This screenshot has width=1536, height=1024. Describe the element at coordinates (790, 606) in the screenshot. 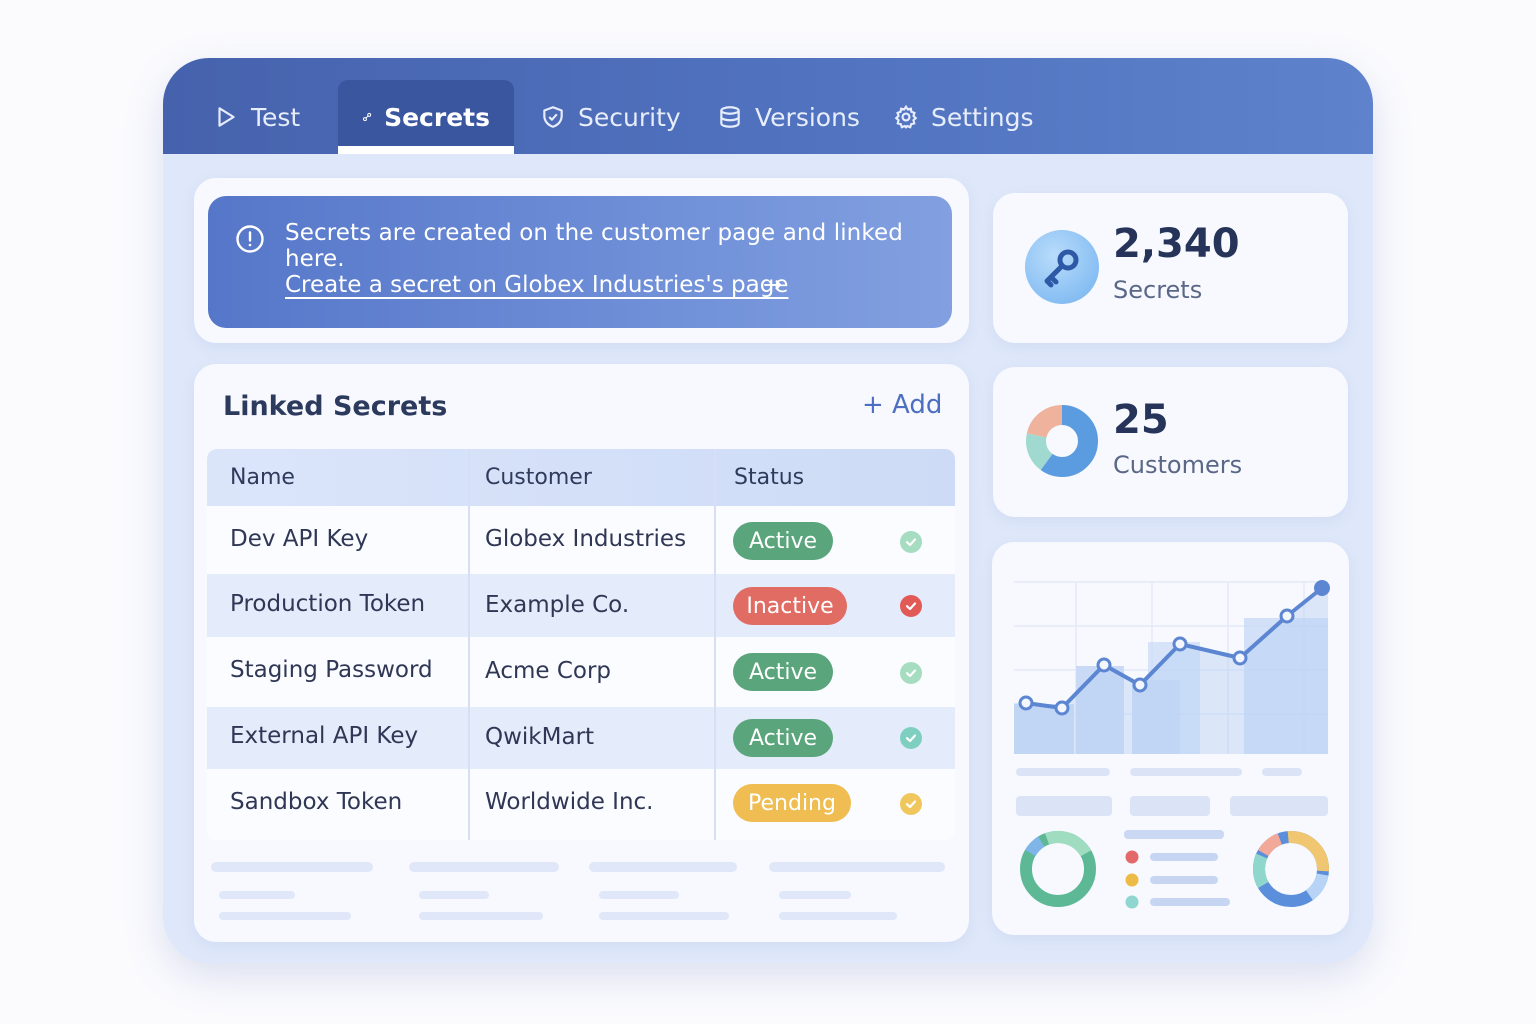

I see `status-badge: Inactive` at that location.